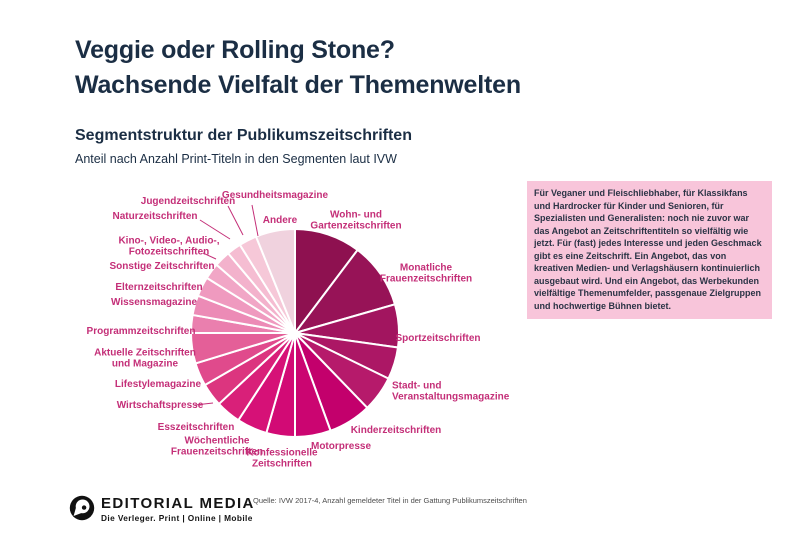 Image resolution: width=800 pixels, height=534 pixels. What do you see at coordinates (235, 50) in the screenshot?
I see `page-title-line1: Veggie oder Rolling Stone?` at bounding box center [235, 50].